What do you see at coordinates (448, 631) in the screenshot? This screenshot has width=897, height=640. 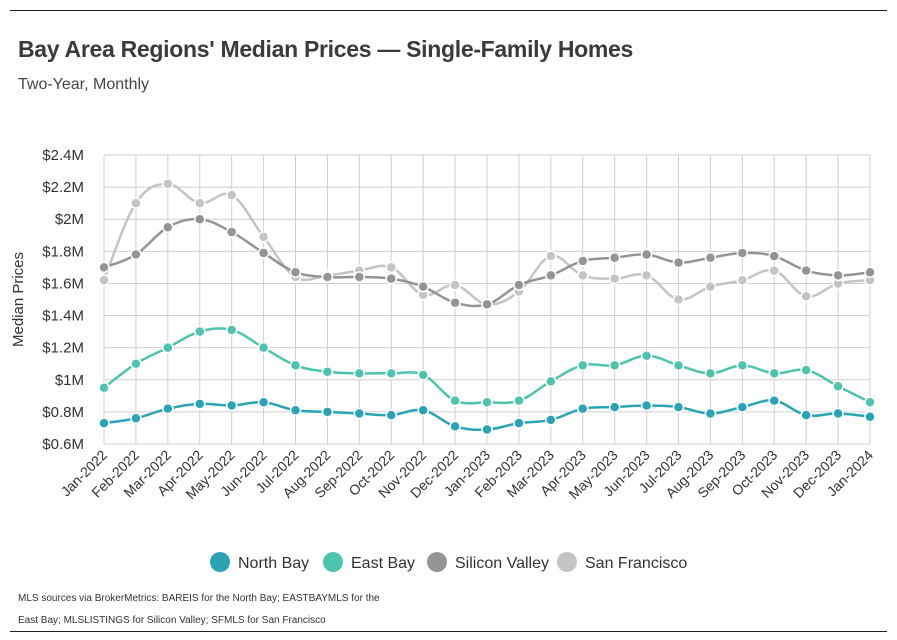 I see `bottom-rule` at bounding box center [448, 631].